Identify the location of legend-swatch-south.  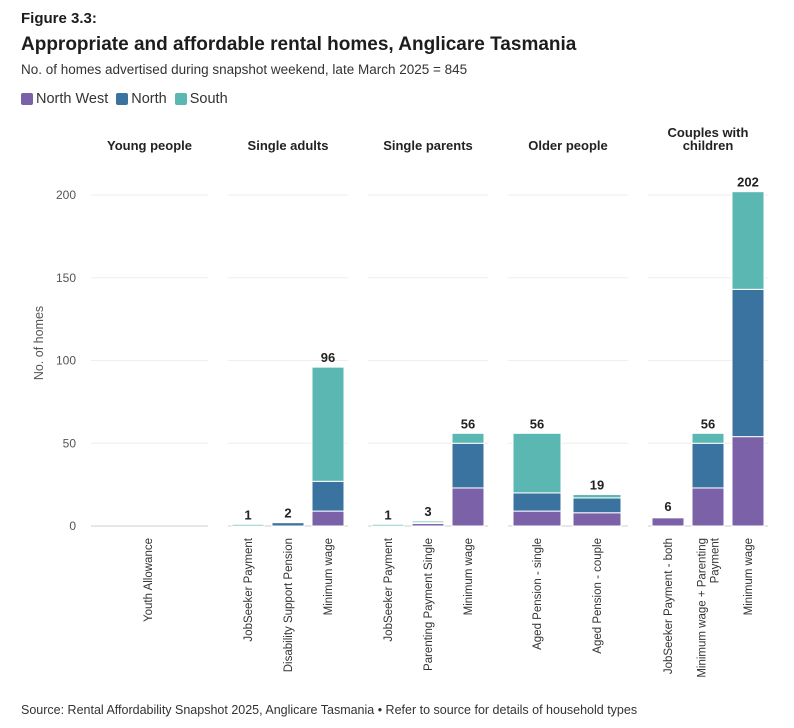
(180, 99).